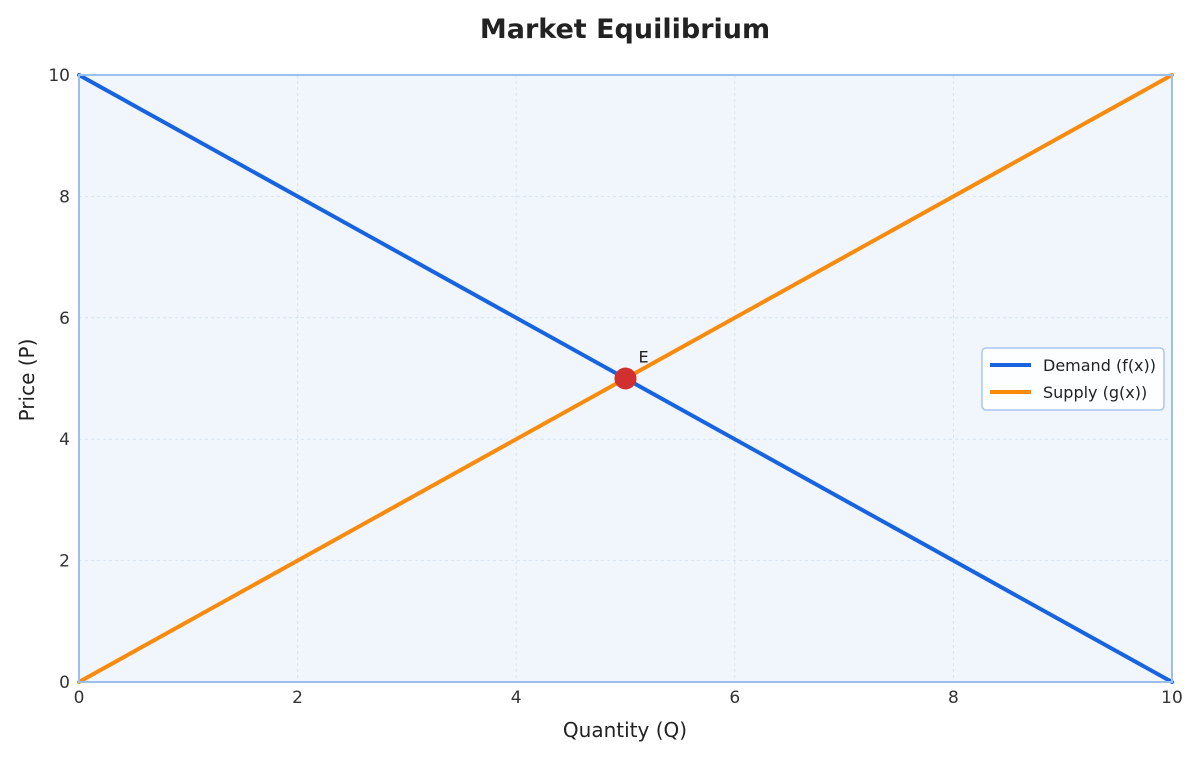 Image resolution: width=1200 pixels, height=760 pixels. I want to click on legend-label: Demand (f(x)), so click(1099, 365).